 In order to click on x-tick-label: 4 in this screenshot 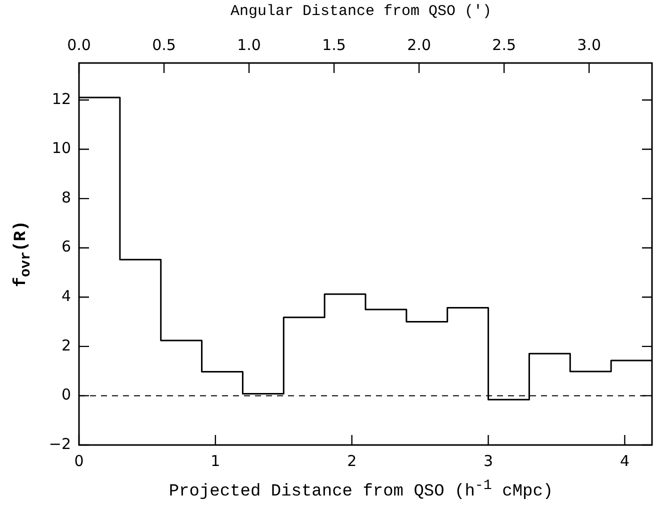, I will do `click(625, 461)`.